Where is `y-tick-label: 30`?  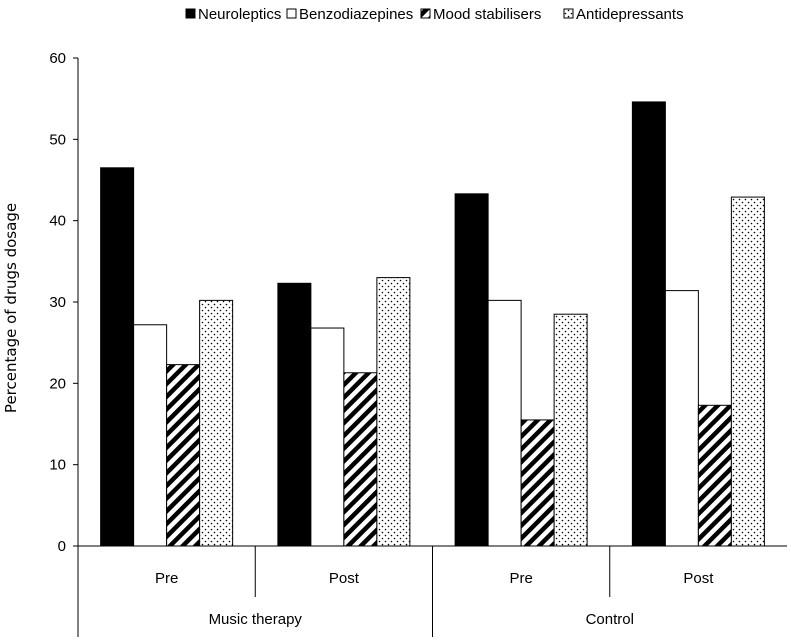 y-tick-label: 30 is located at coordinates (57, 302).